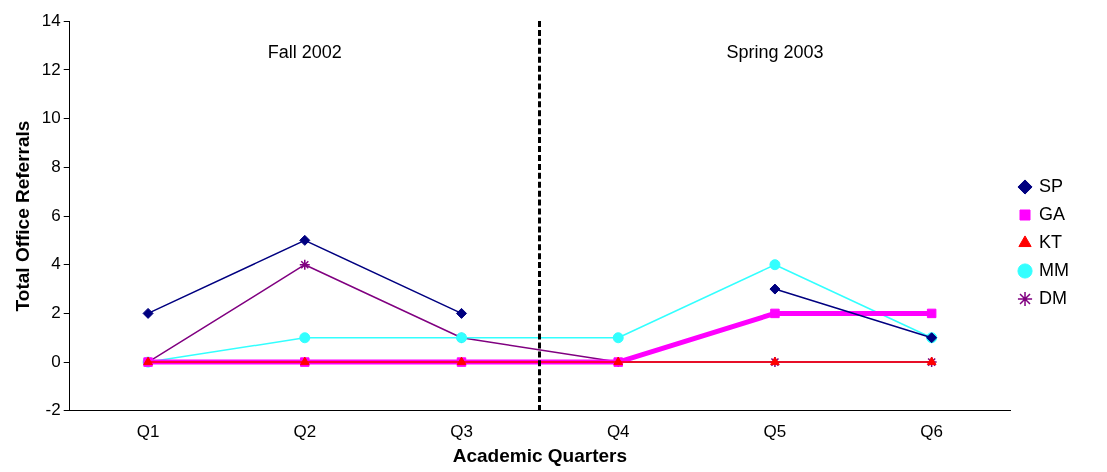  Describe the element at coordinates (51, 69) in the screenshot. I see `y-tick-label: 12` at that location.